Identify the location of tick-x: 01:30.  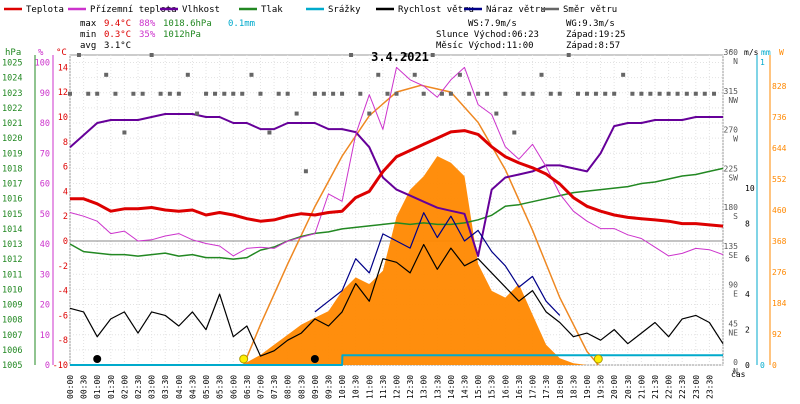
(111, 387).